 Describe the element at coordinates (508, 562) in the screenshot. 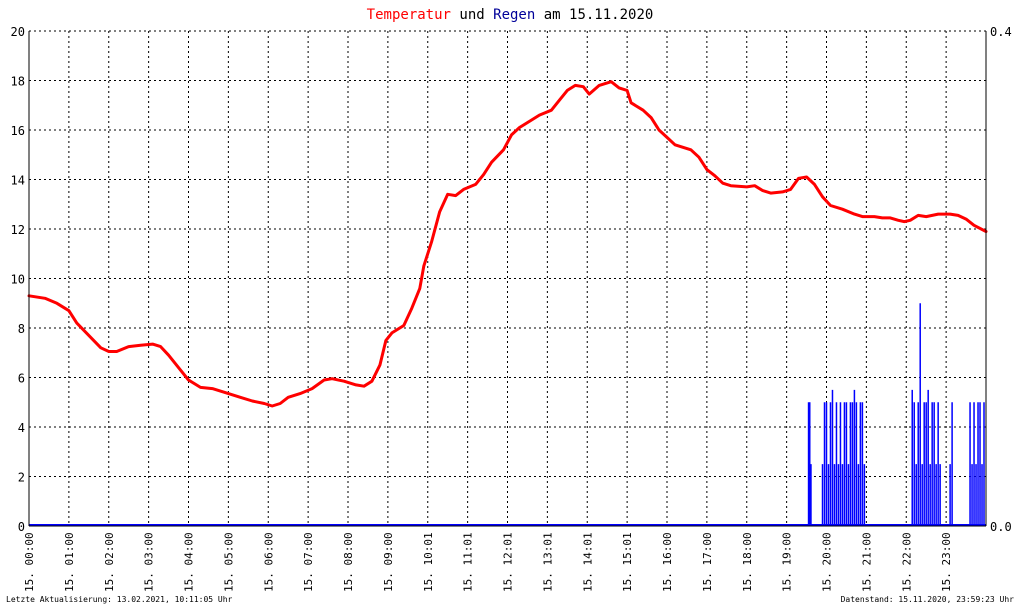

I see `x-tick-label: 15. 12:01` at that location.